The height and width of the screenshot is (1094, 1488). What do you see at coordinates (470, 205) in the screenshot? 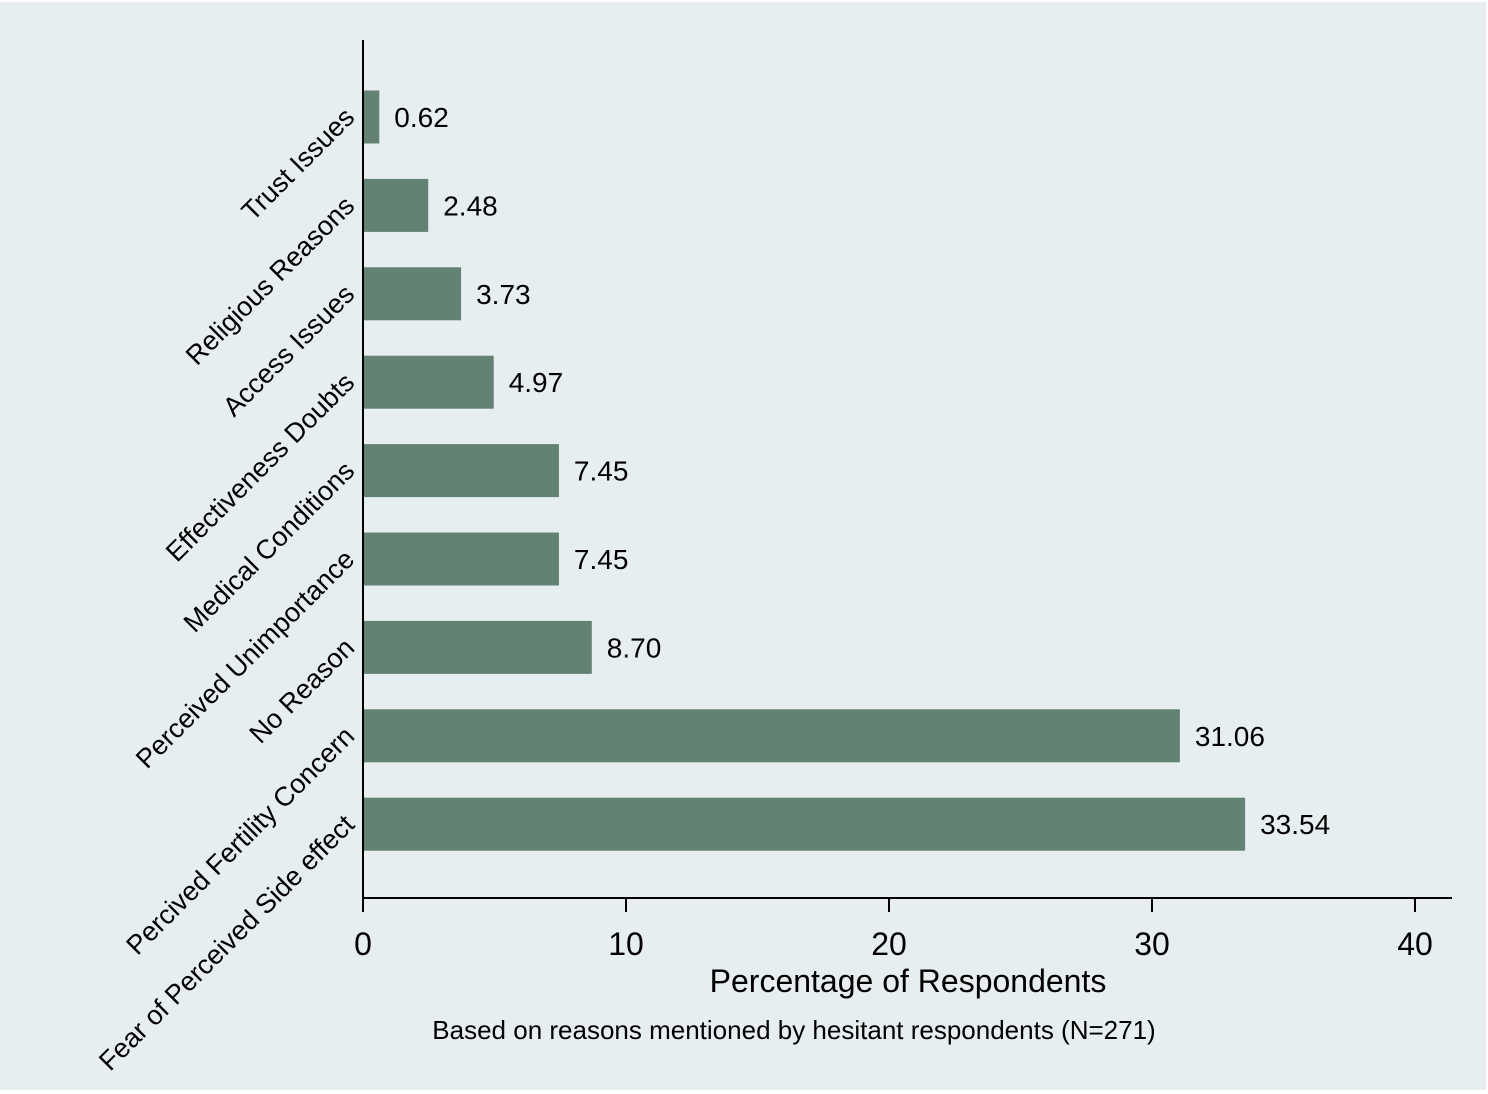
I see `data-label: 2.48` at bounding box center [470, 205].